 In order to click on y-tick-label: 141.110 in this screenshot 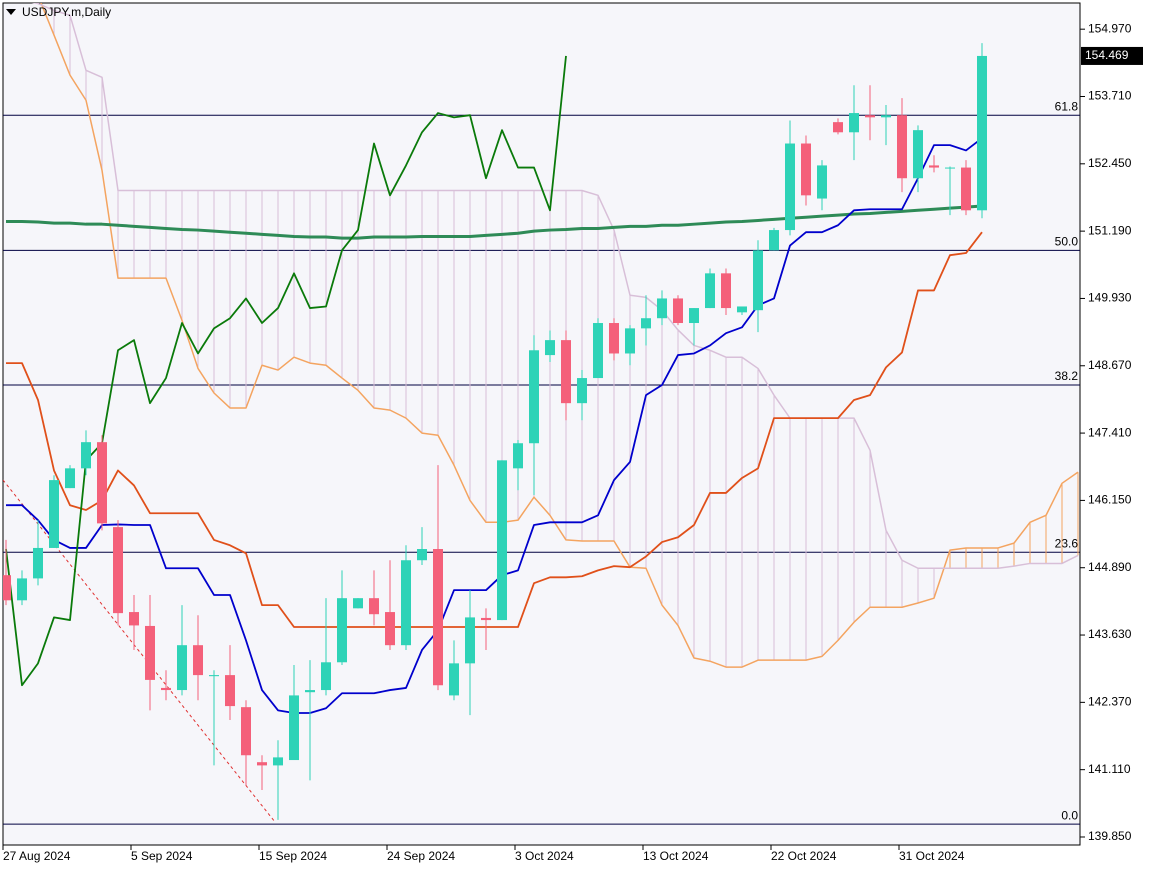, I will do `click(1109, 769)`.